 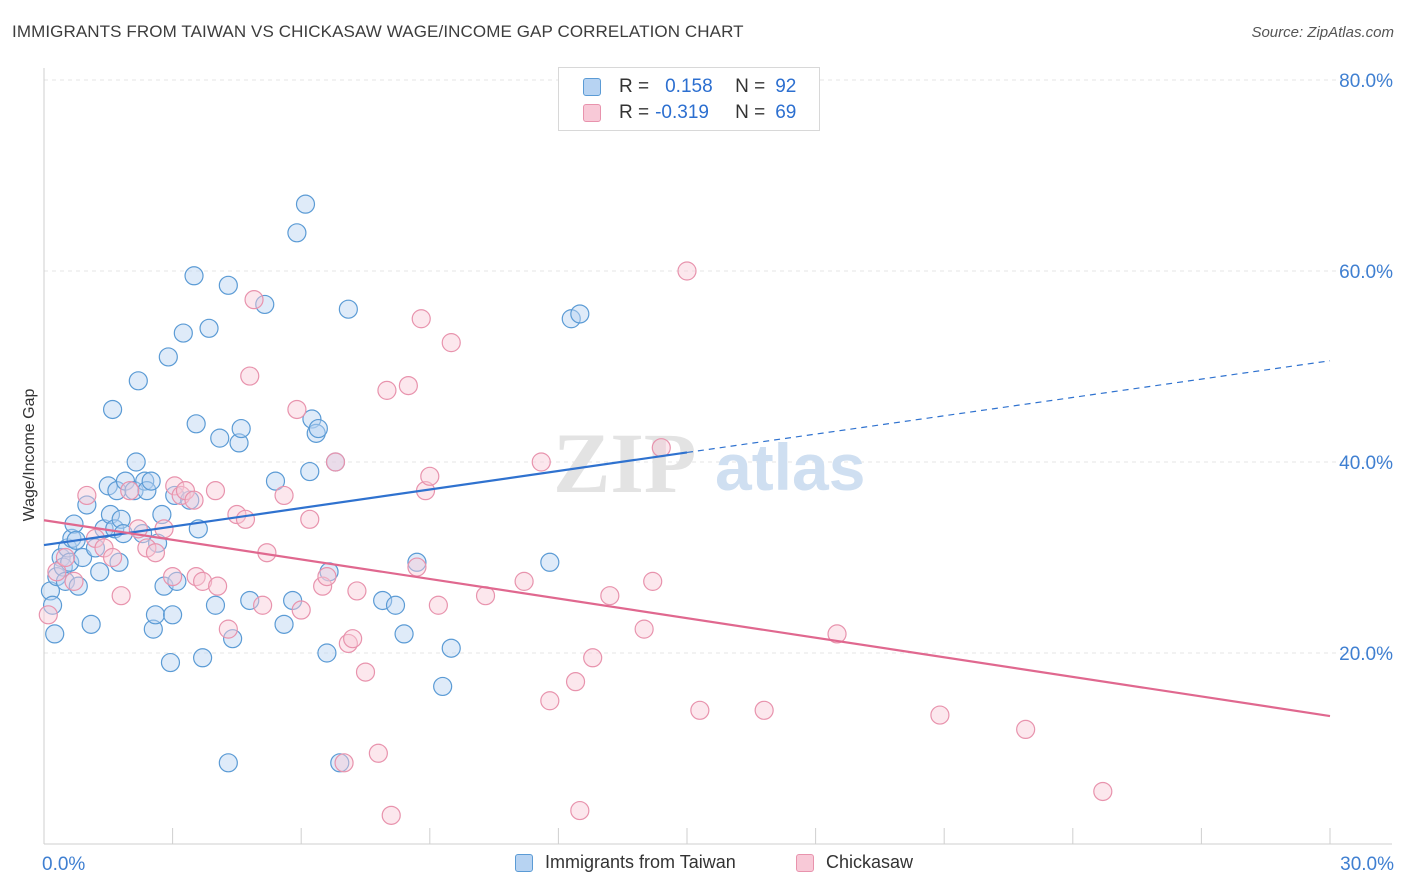 I want to click on y-tick-label: 20.0%, so click(x=1366, y=654).